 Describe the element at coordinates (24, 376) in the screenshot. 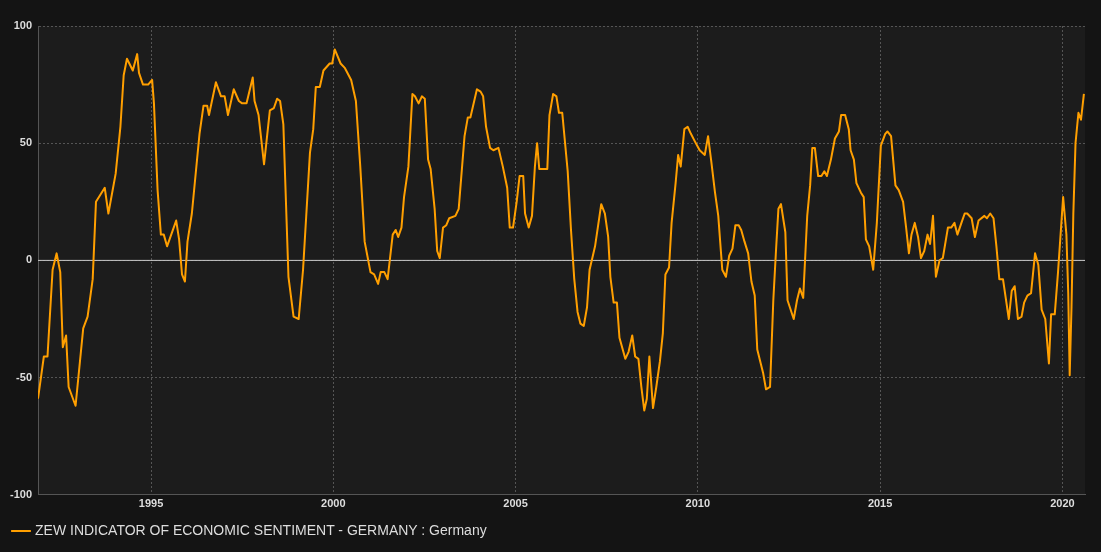

I see `y-tick-label: -50` at that location.